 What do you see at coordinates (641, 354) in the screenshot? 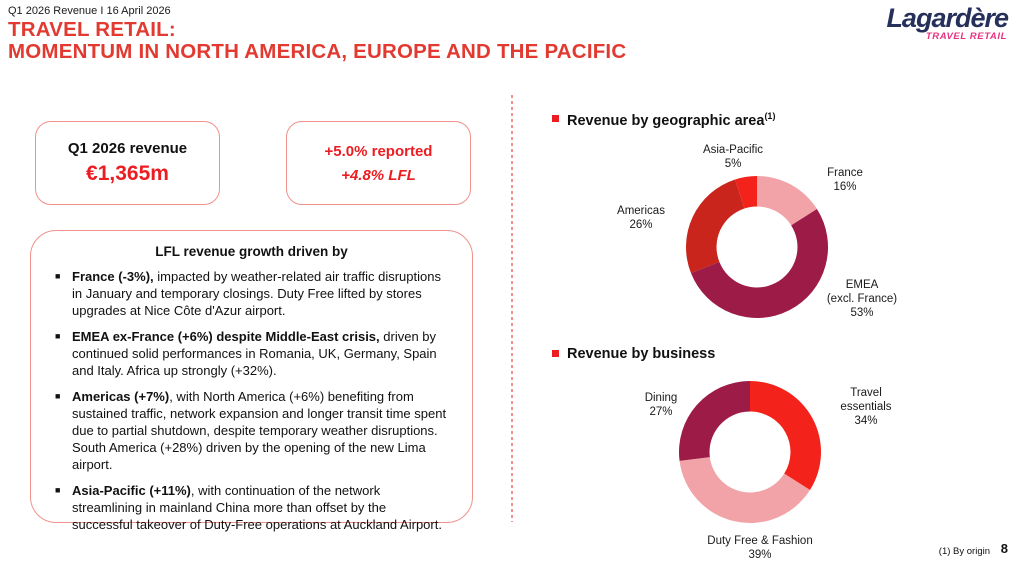
I see `business-chart-heading-text: Revenue by business` at bounding box center [641, 354].